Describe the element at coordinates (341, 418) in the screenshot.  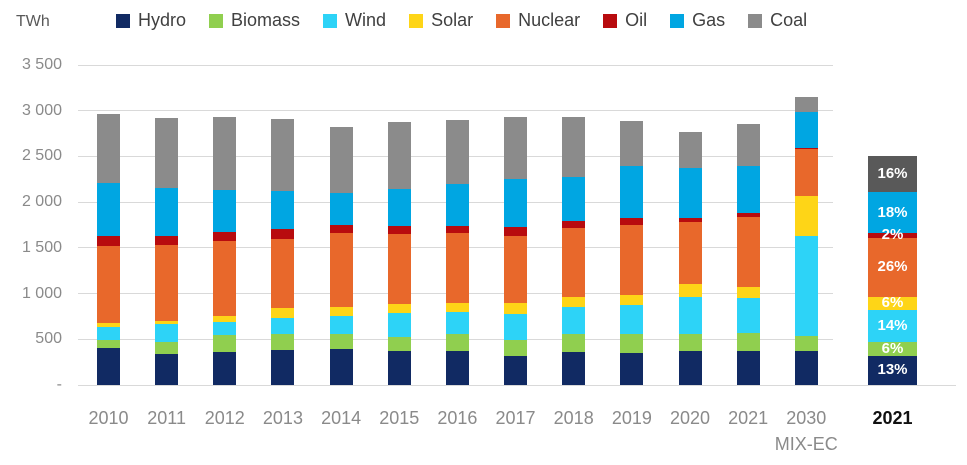
I see `x-axis-label-2014: 2014` at that location.